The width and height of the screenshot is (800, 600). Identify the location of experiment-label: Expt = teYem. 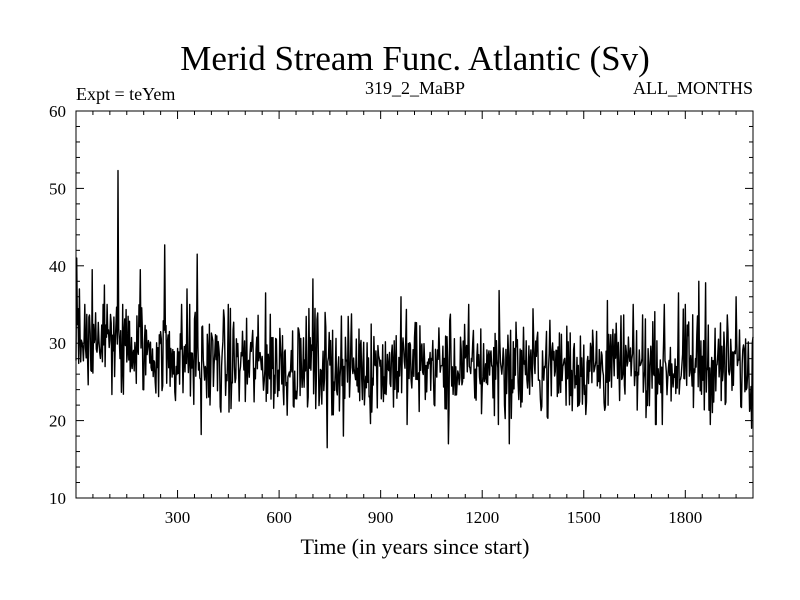
(125, 94).